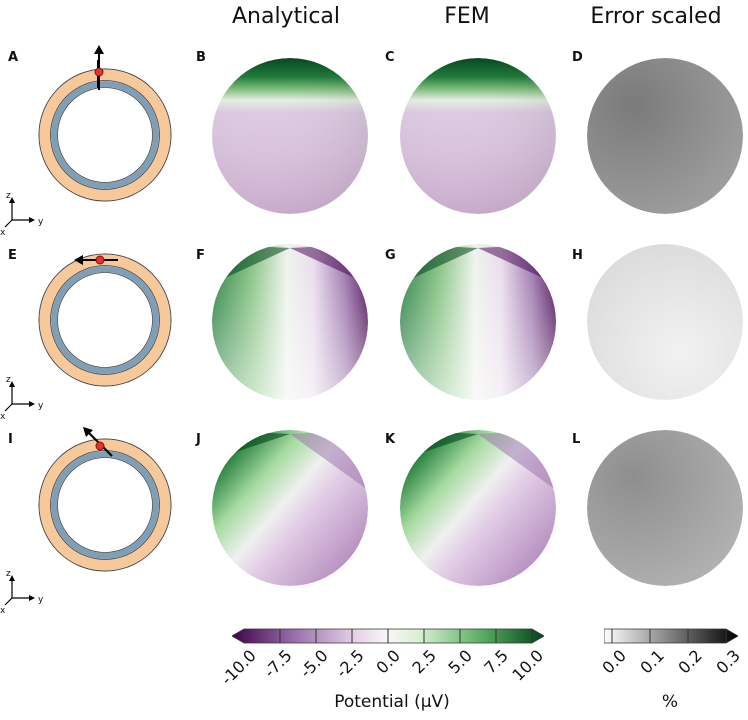 Image resolution: width=748 pixels, height=720 pixels. What do you see at coordinates (656, 16) in the screenshot?
I see `column-title-error: Error scaled` at bounding box center [656, 16].